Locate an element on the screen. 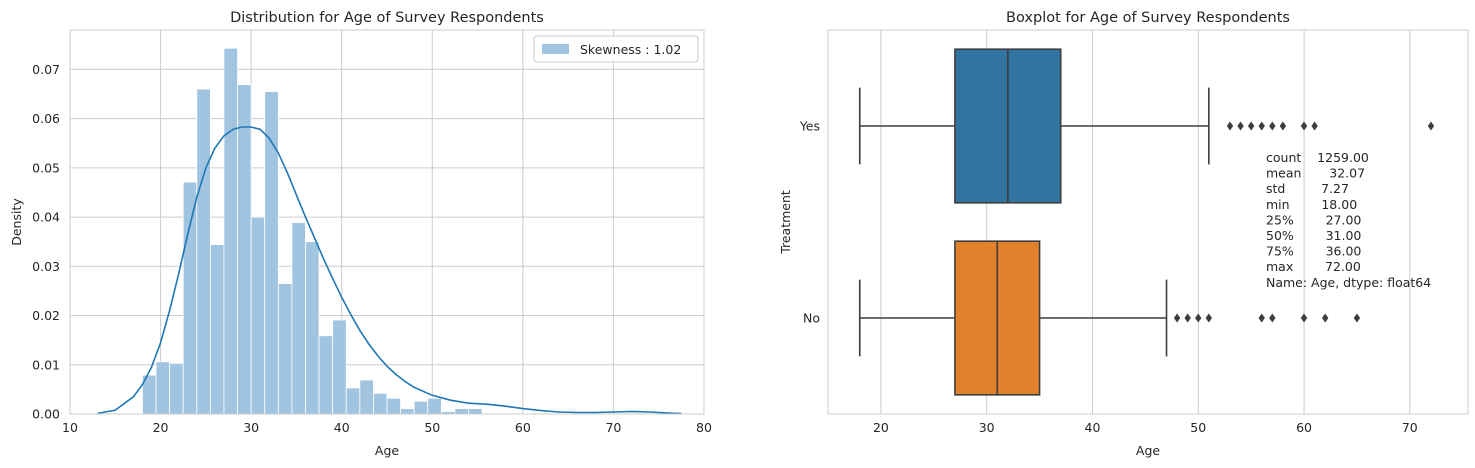  histogram-x-axis-label: Age is located at coordinates (387, 450).